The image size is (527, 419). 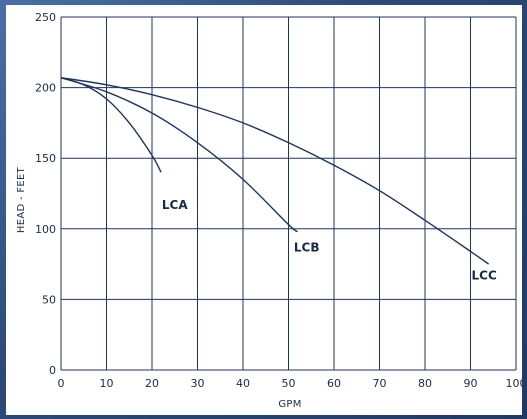 What do you see at coordinates (425, 383) in the screenshot?
I see `x-tick-label: 80` at bounding box center [425, 383].